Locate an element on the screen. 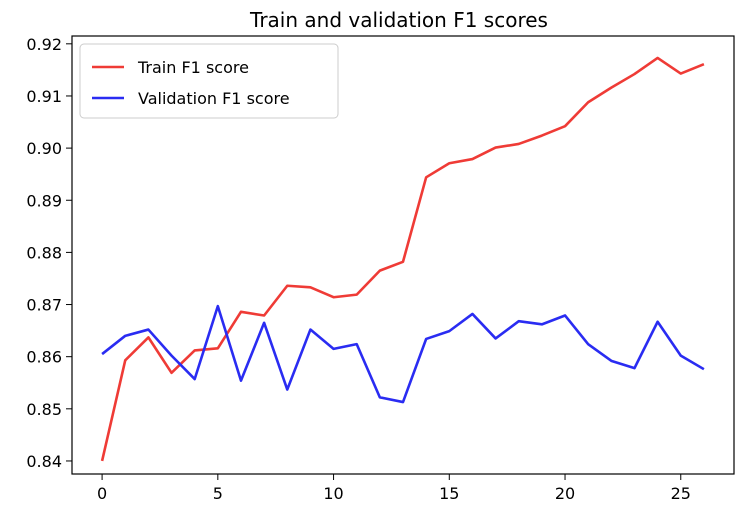  x-tick-label: 10 is located at coordinates (333, 493).